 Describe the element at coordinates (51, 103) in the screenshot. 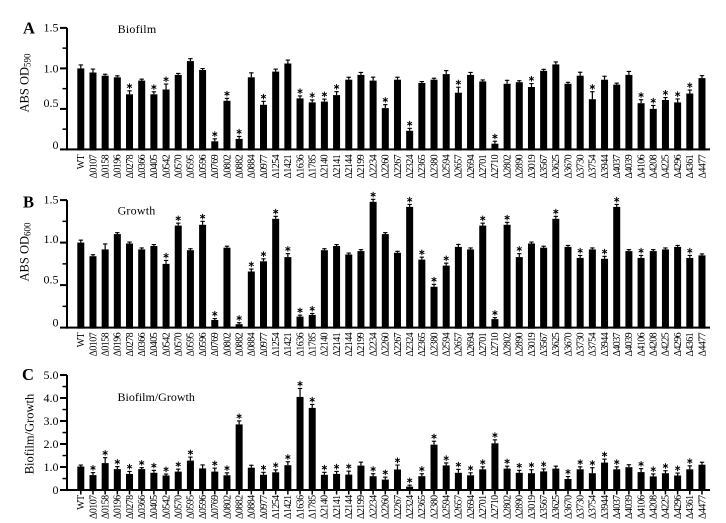

I see `svg-text: 0.5` at that location.